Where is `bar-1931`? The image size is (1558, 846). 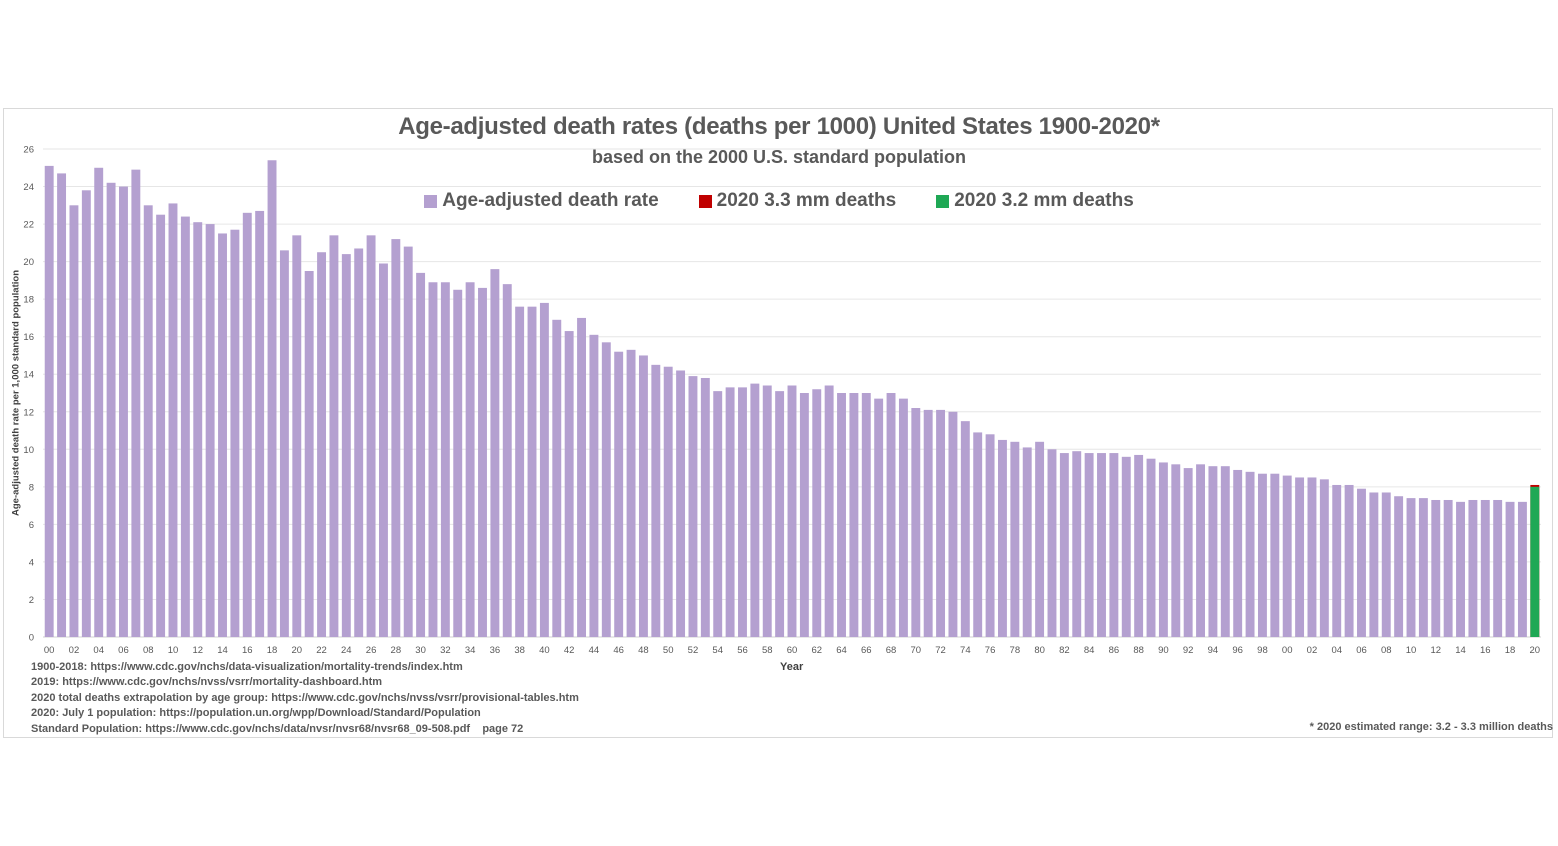 bar-1931 is located at coordinates (433, 459).